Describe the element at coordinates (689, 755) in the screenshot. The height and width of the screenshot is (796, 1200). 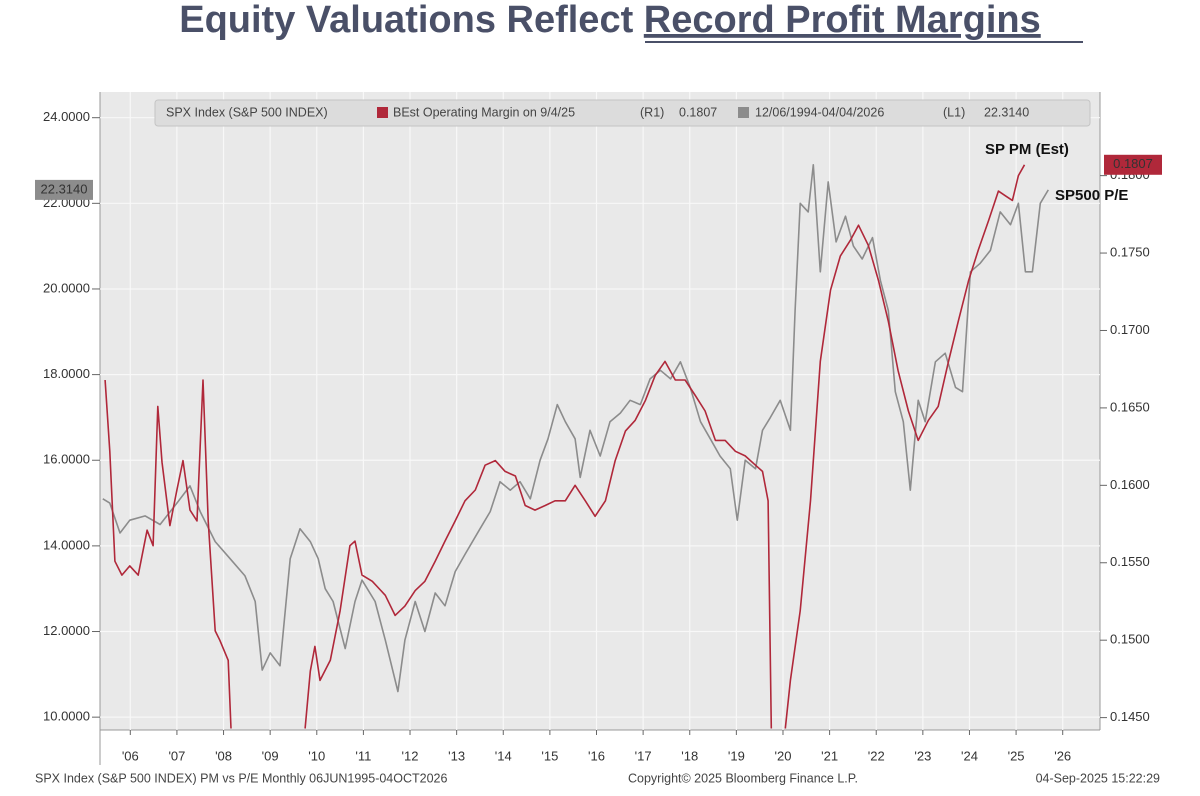
I see `x-tick-label: '18` at that location.